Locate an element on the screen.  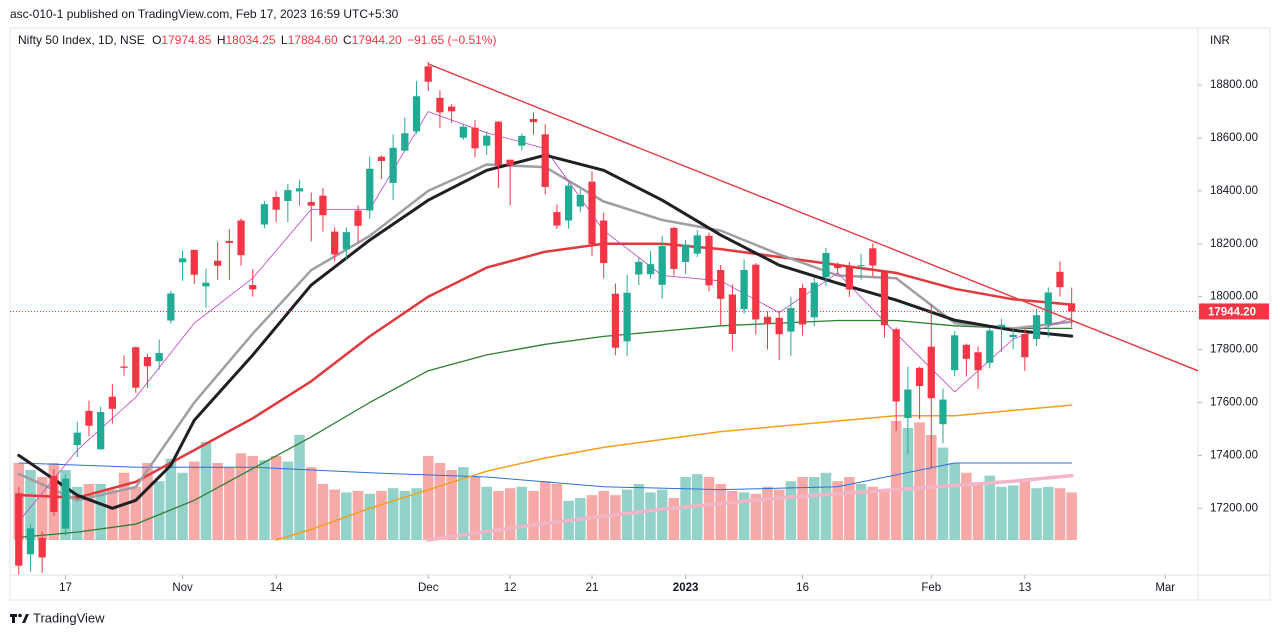
y-tick-label: 18200.00 is located at coordinates (1234, 244).